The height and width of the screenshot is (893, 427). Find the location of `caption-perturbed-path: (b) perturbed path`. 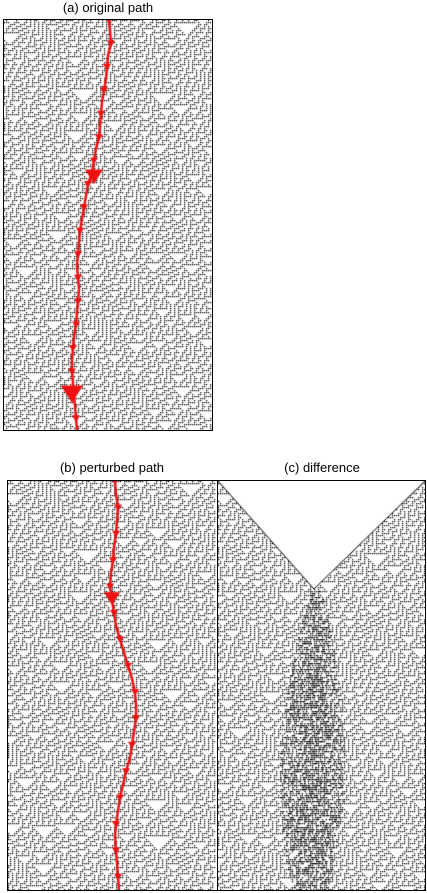

caption-perturbed-path: (b) perturbed path is located at coordinates (112, 467).